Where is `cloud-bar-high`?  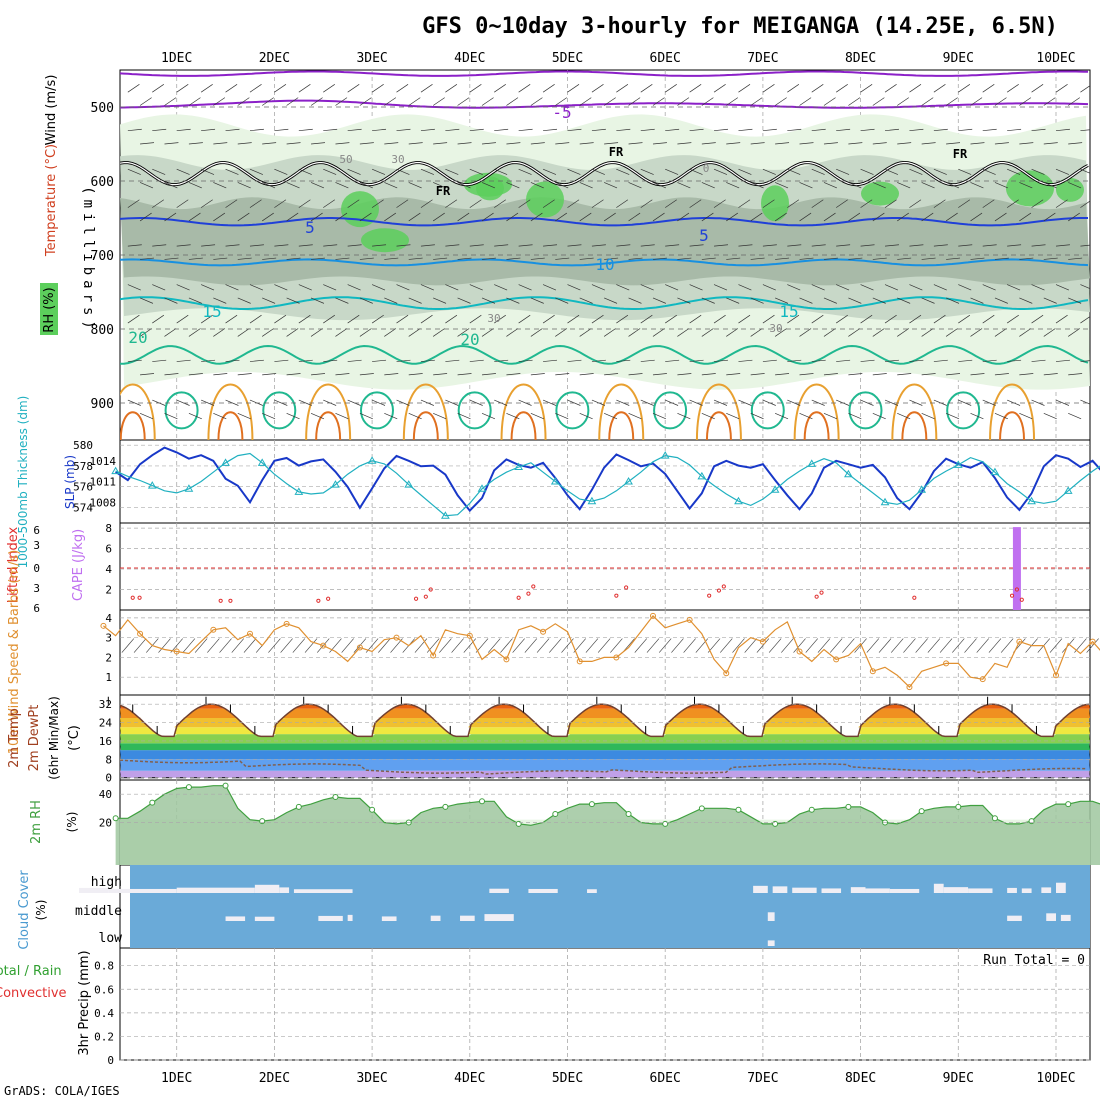 cloud-bar-high is located at coordinates (938, 888).